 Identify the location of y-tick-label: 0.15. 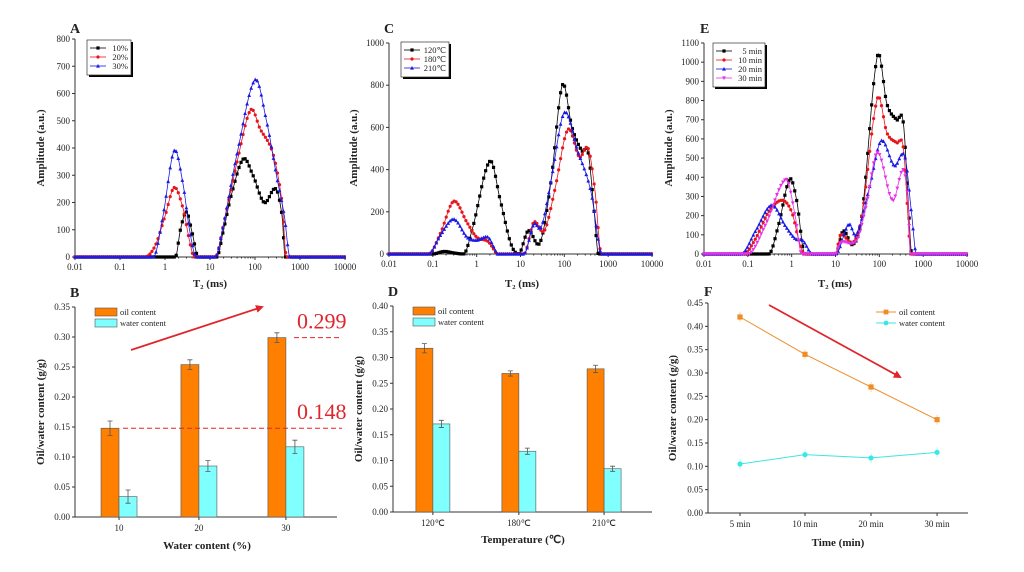
(695, 443).